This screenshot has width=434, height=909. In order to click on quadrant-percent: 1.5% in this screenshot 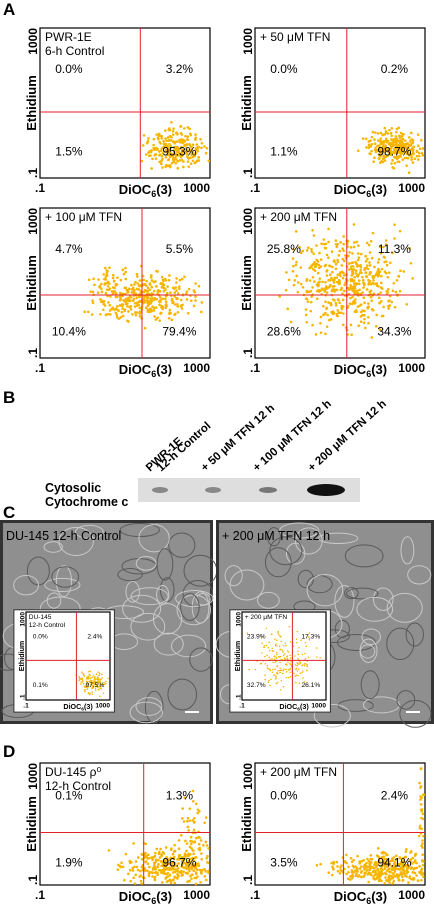, I will do `click(69, 152)`.